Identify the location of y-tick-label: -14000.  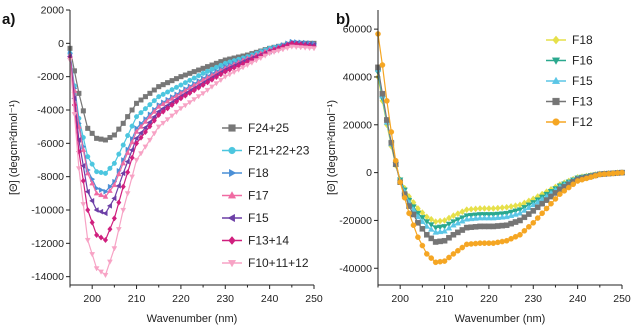
(47, 277).